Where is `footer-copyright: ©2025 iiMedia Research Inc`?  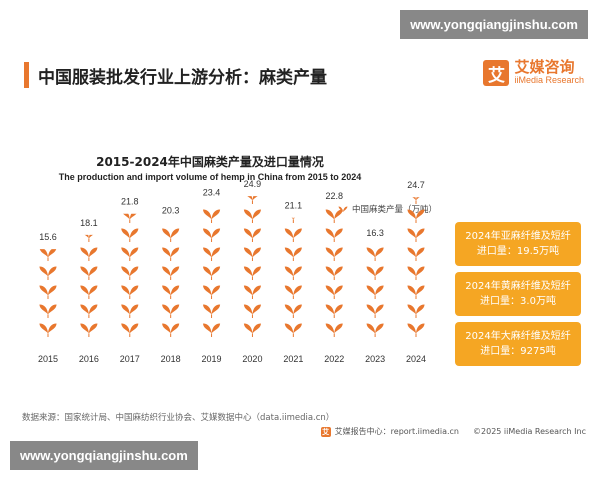
footer-copyright: ©2025 iiMedia Research Inc is located at coordinates (529, 431).